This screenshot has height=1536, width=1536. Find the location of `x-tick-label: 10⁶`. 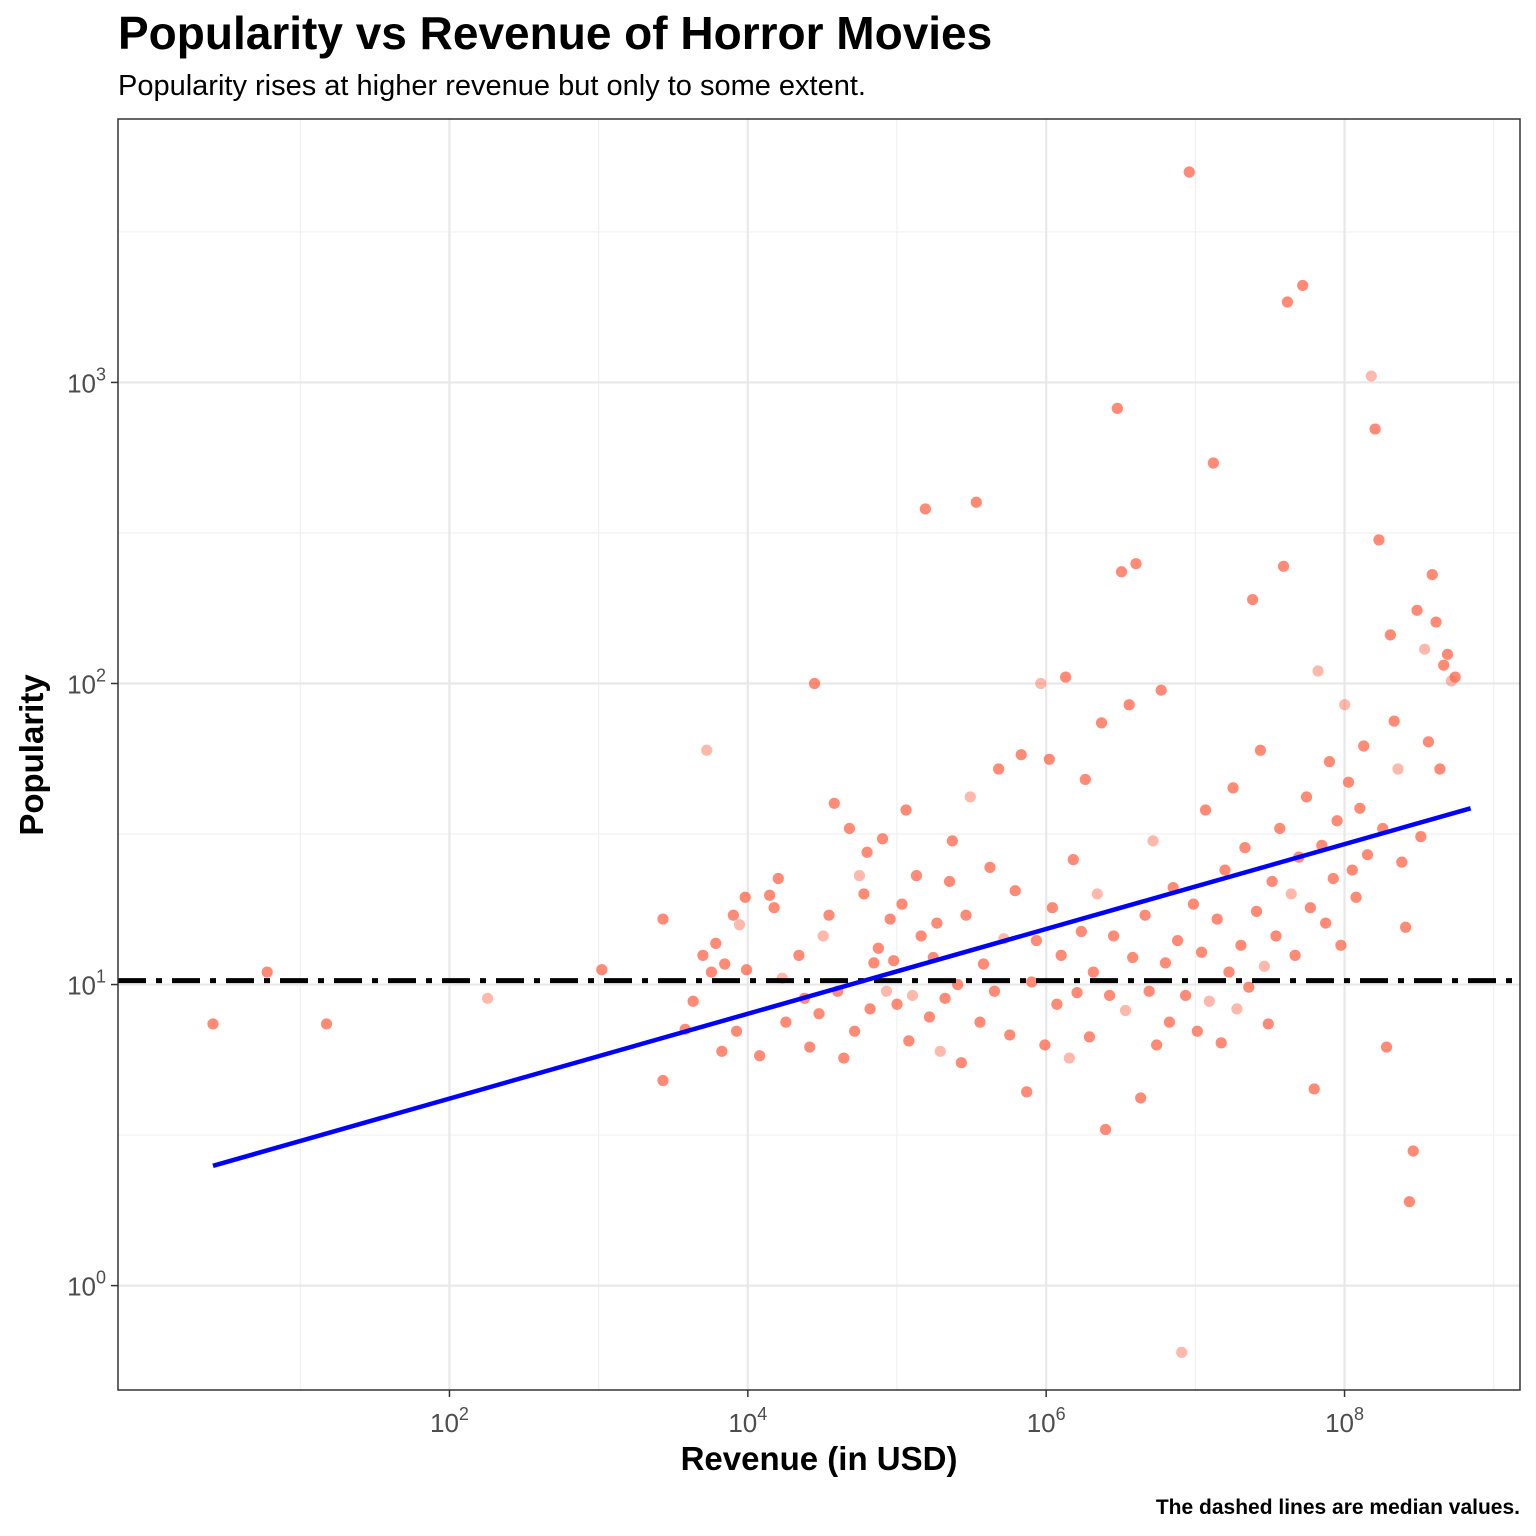

x-tick-label: 10⁶ is located at coordinates (1046, 1421).